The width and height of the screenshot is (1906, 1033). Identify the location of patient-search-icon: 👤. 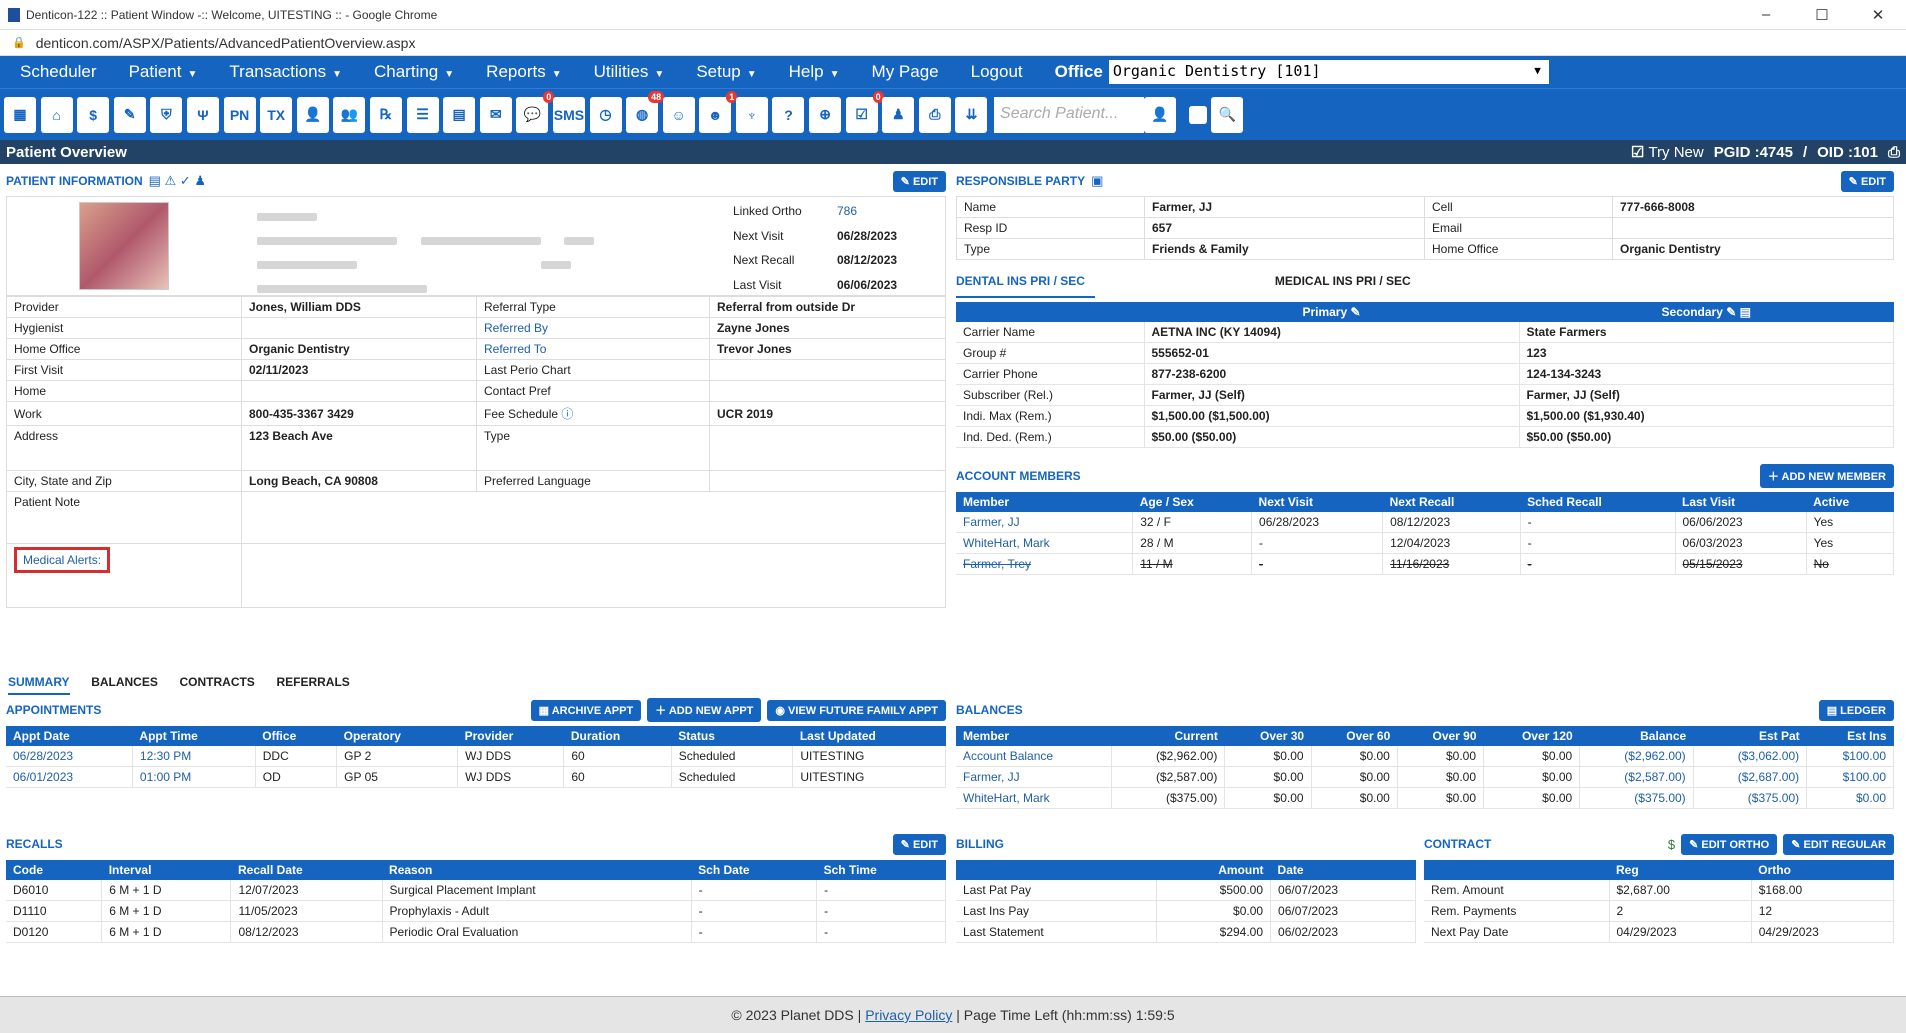
(1160, 114).